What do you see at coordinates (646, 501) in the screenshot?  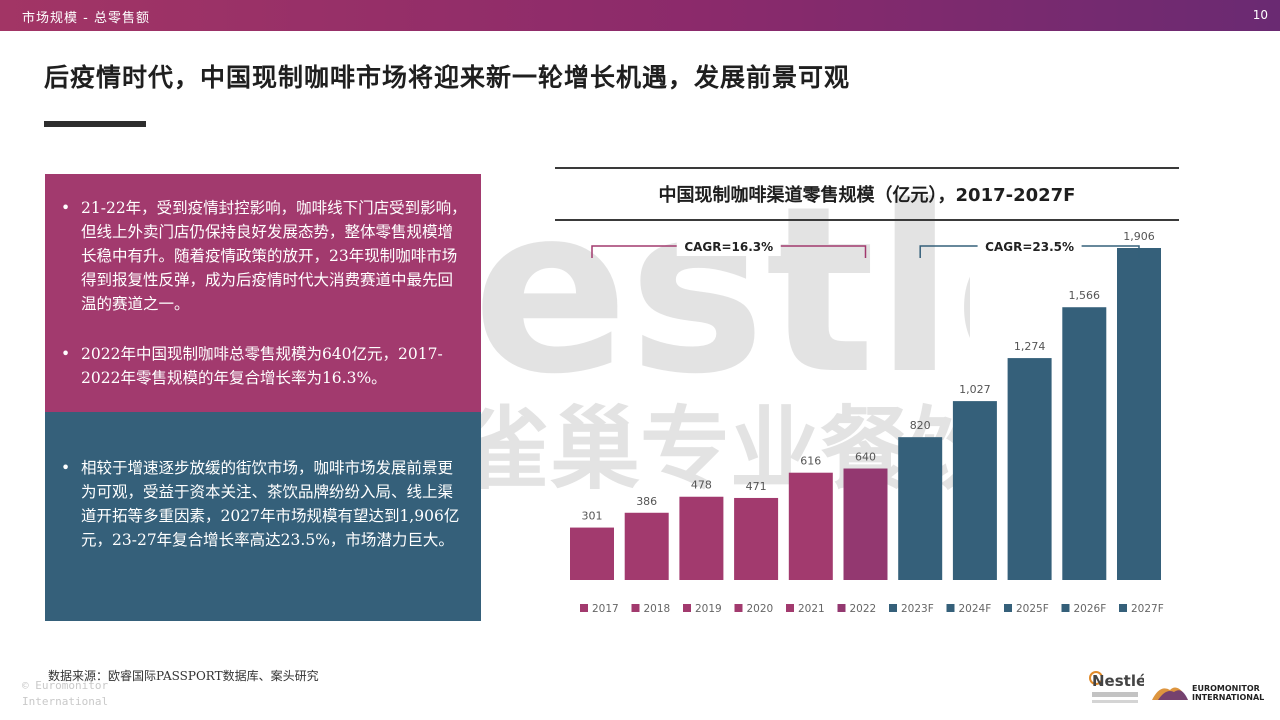 I see `data-label: 386` at bounding box center [646, 501].